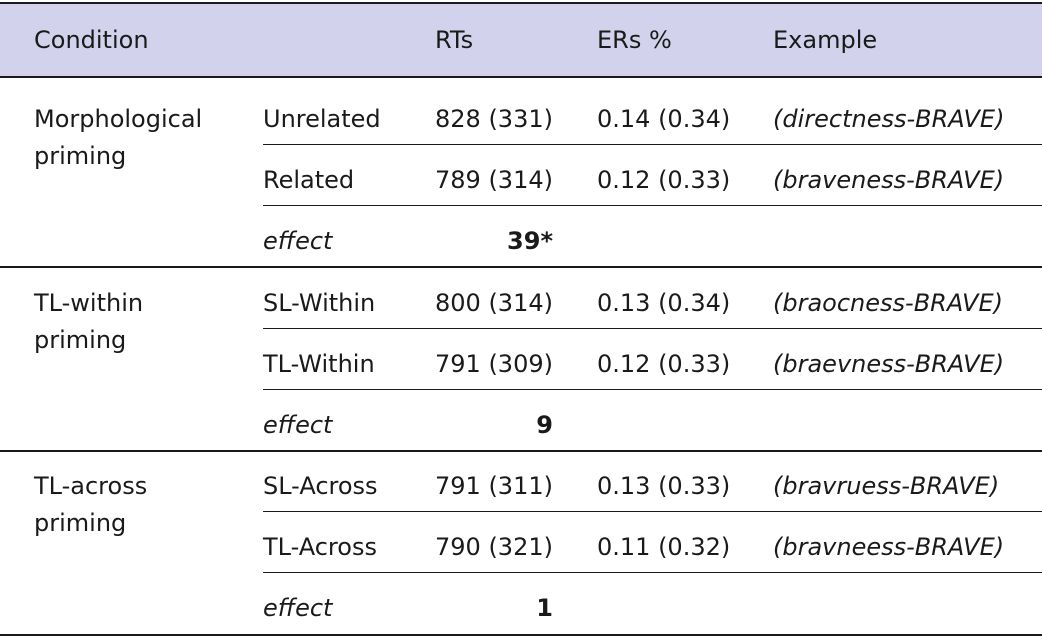  What do you see at coordinates (494, 547) in the screenshot?
I see `row-rts: 790 (321)` at bounding box center [494, 547].